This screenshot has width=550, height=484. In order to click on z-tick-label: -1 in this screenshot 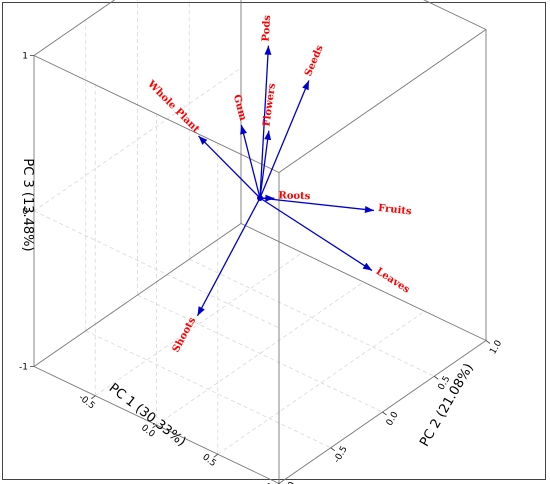, I will do `click(23, 368)`.